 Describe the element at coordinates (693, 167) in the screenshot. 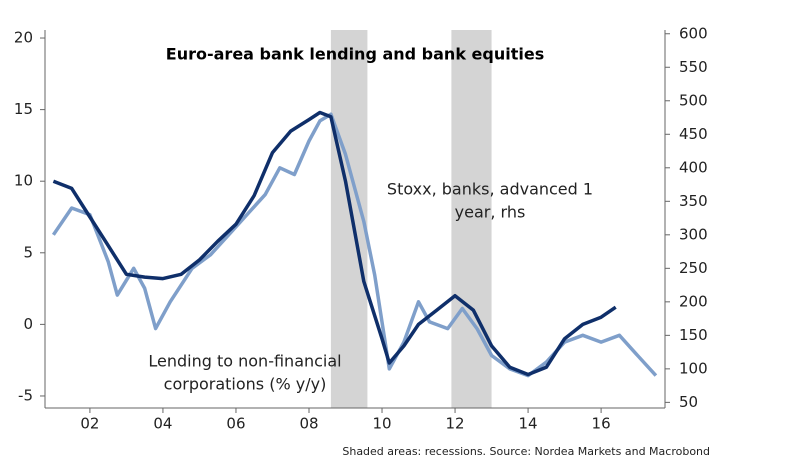

I see `y2-tick-label: 400` at that location.